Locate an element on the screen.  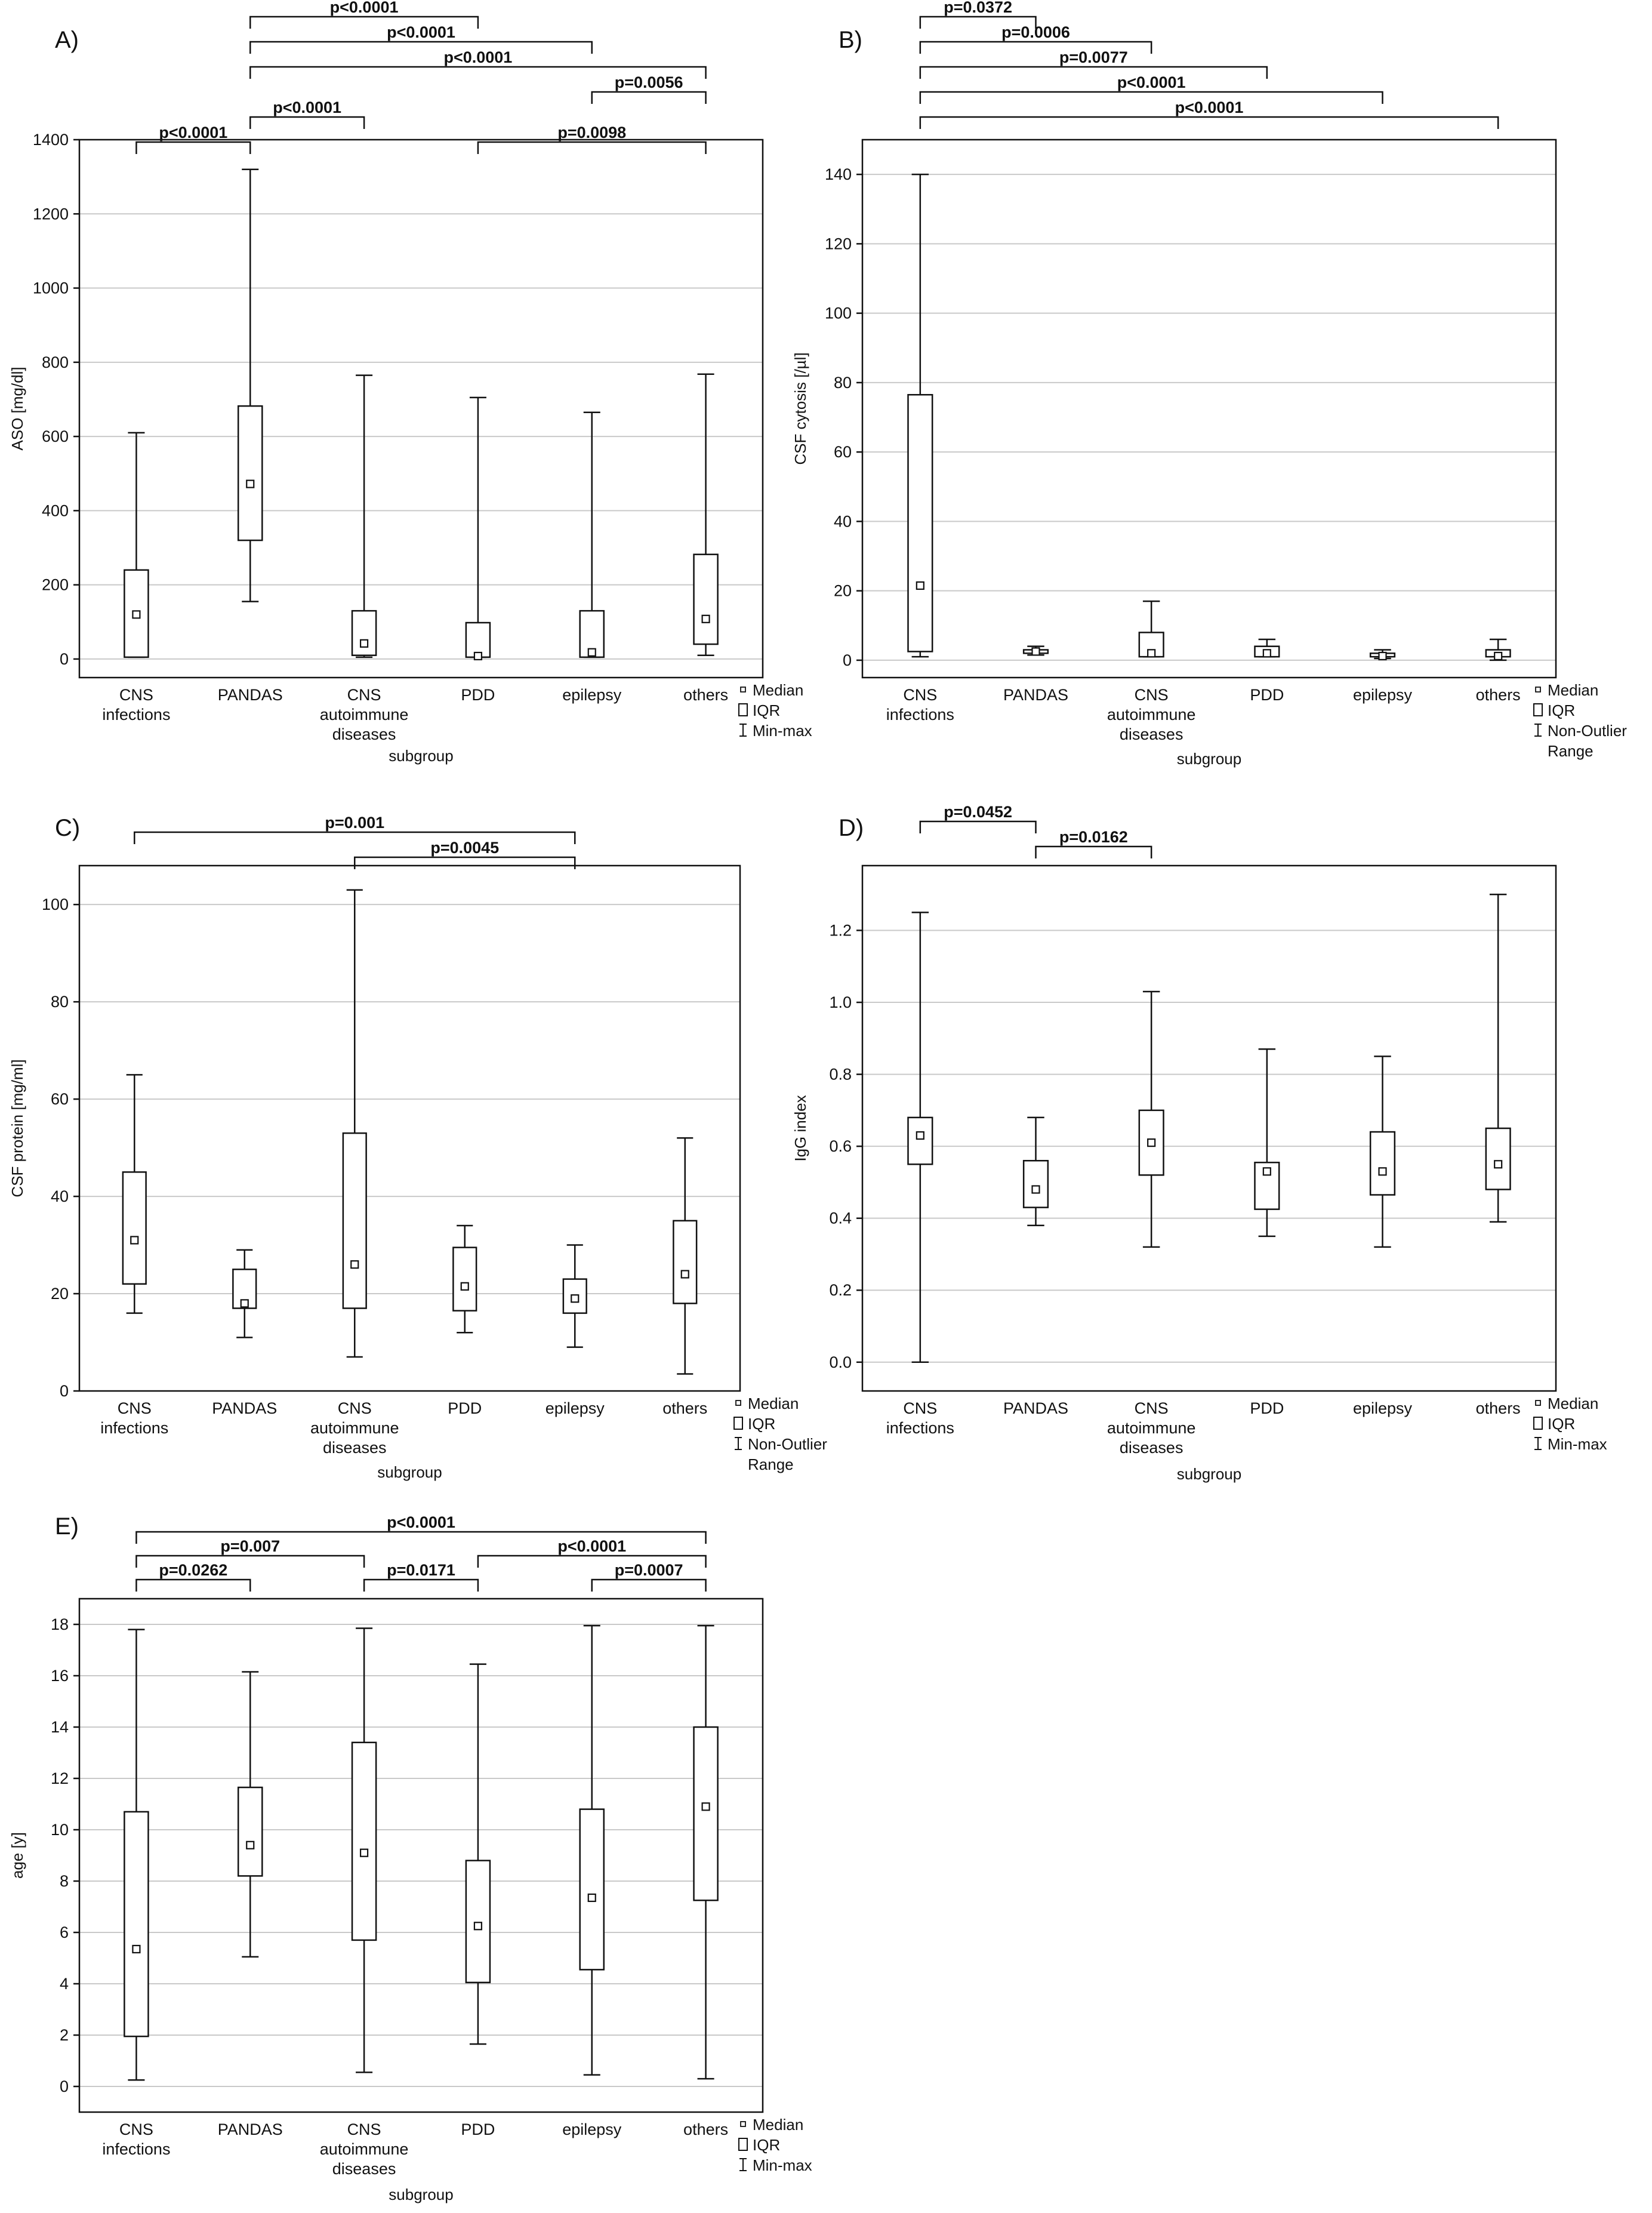
x-tick-label: epilepsy is located at coordinates (592, 695).